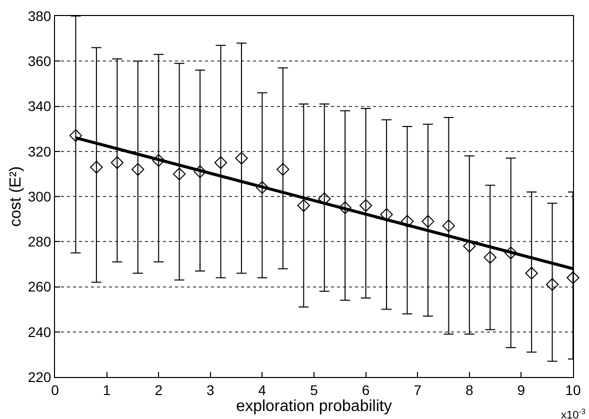  I want to click on x-tick-label: 2, so click(158, 390).